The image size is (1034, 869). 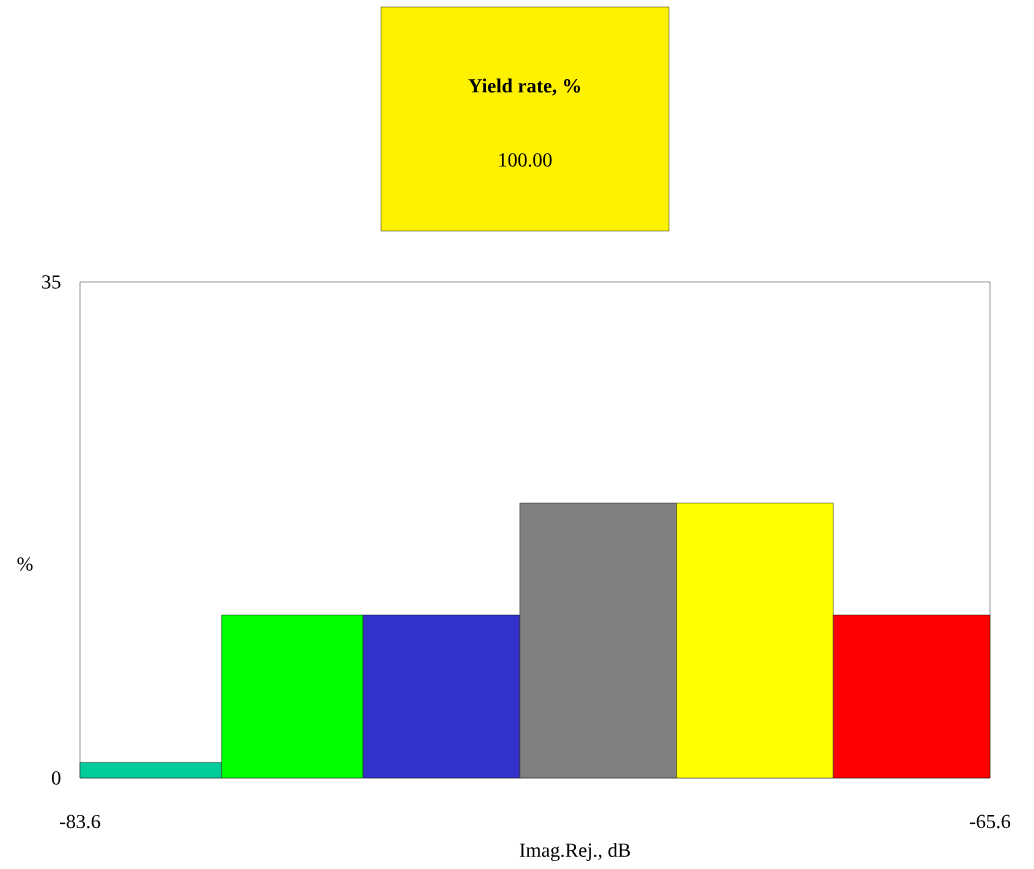 What do you see at coordinates (51, 282) in the screenshot?
I see `y-tick-label: 35` at bounding box center [51, 282].